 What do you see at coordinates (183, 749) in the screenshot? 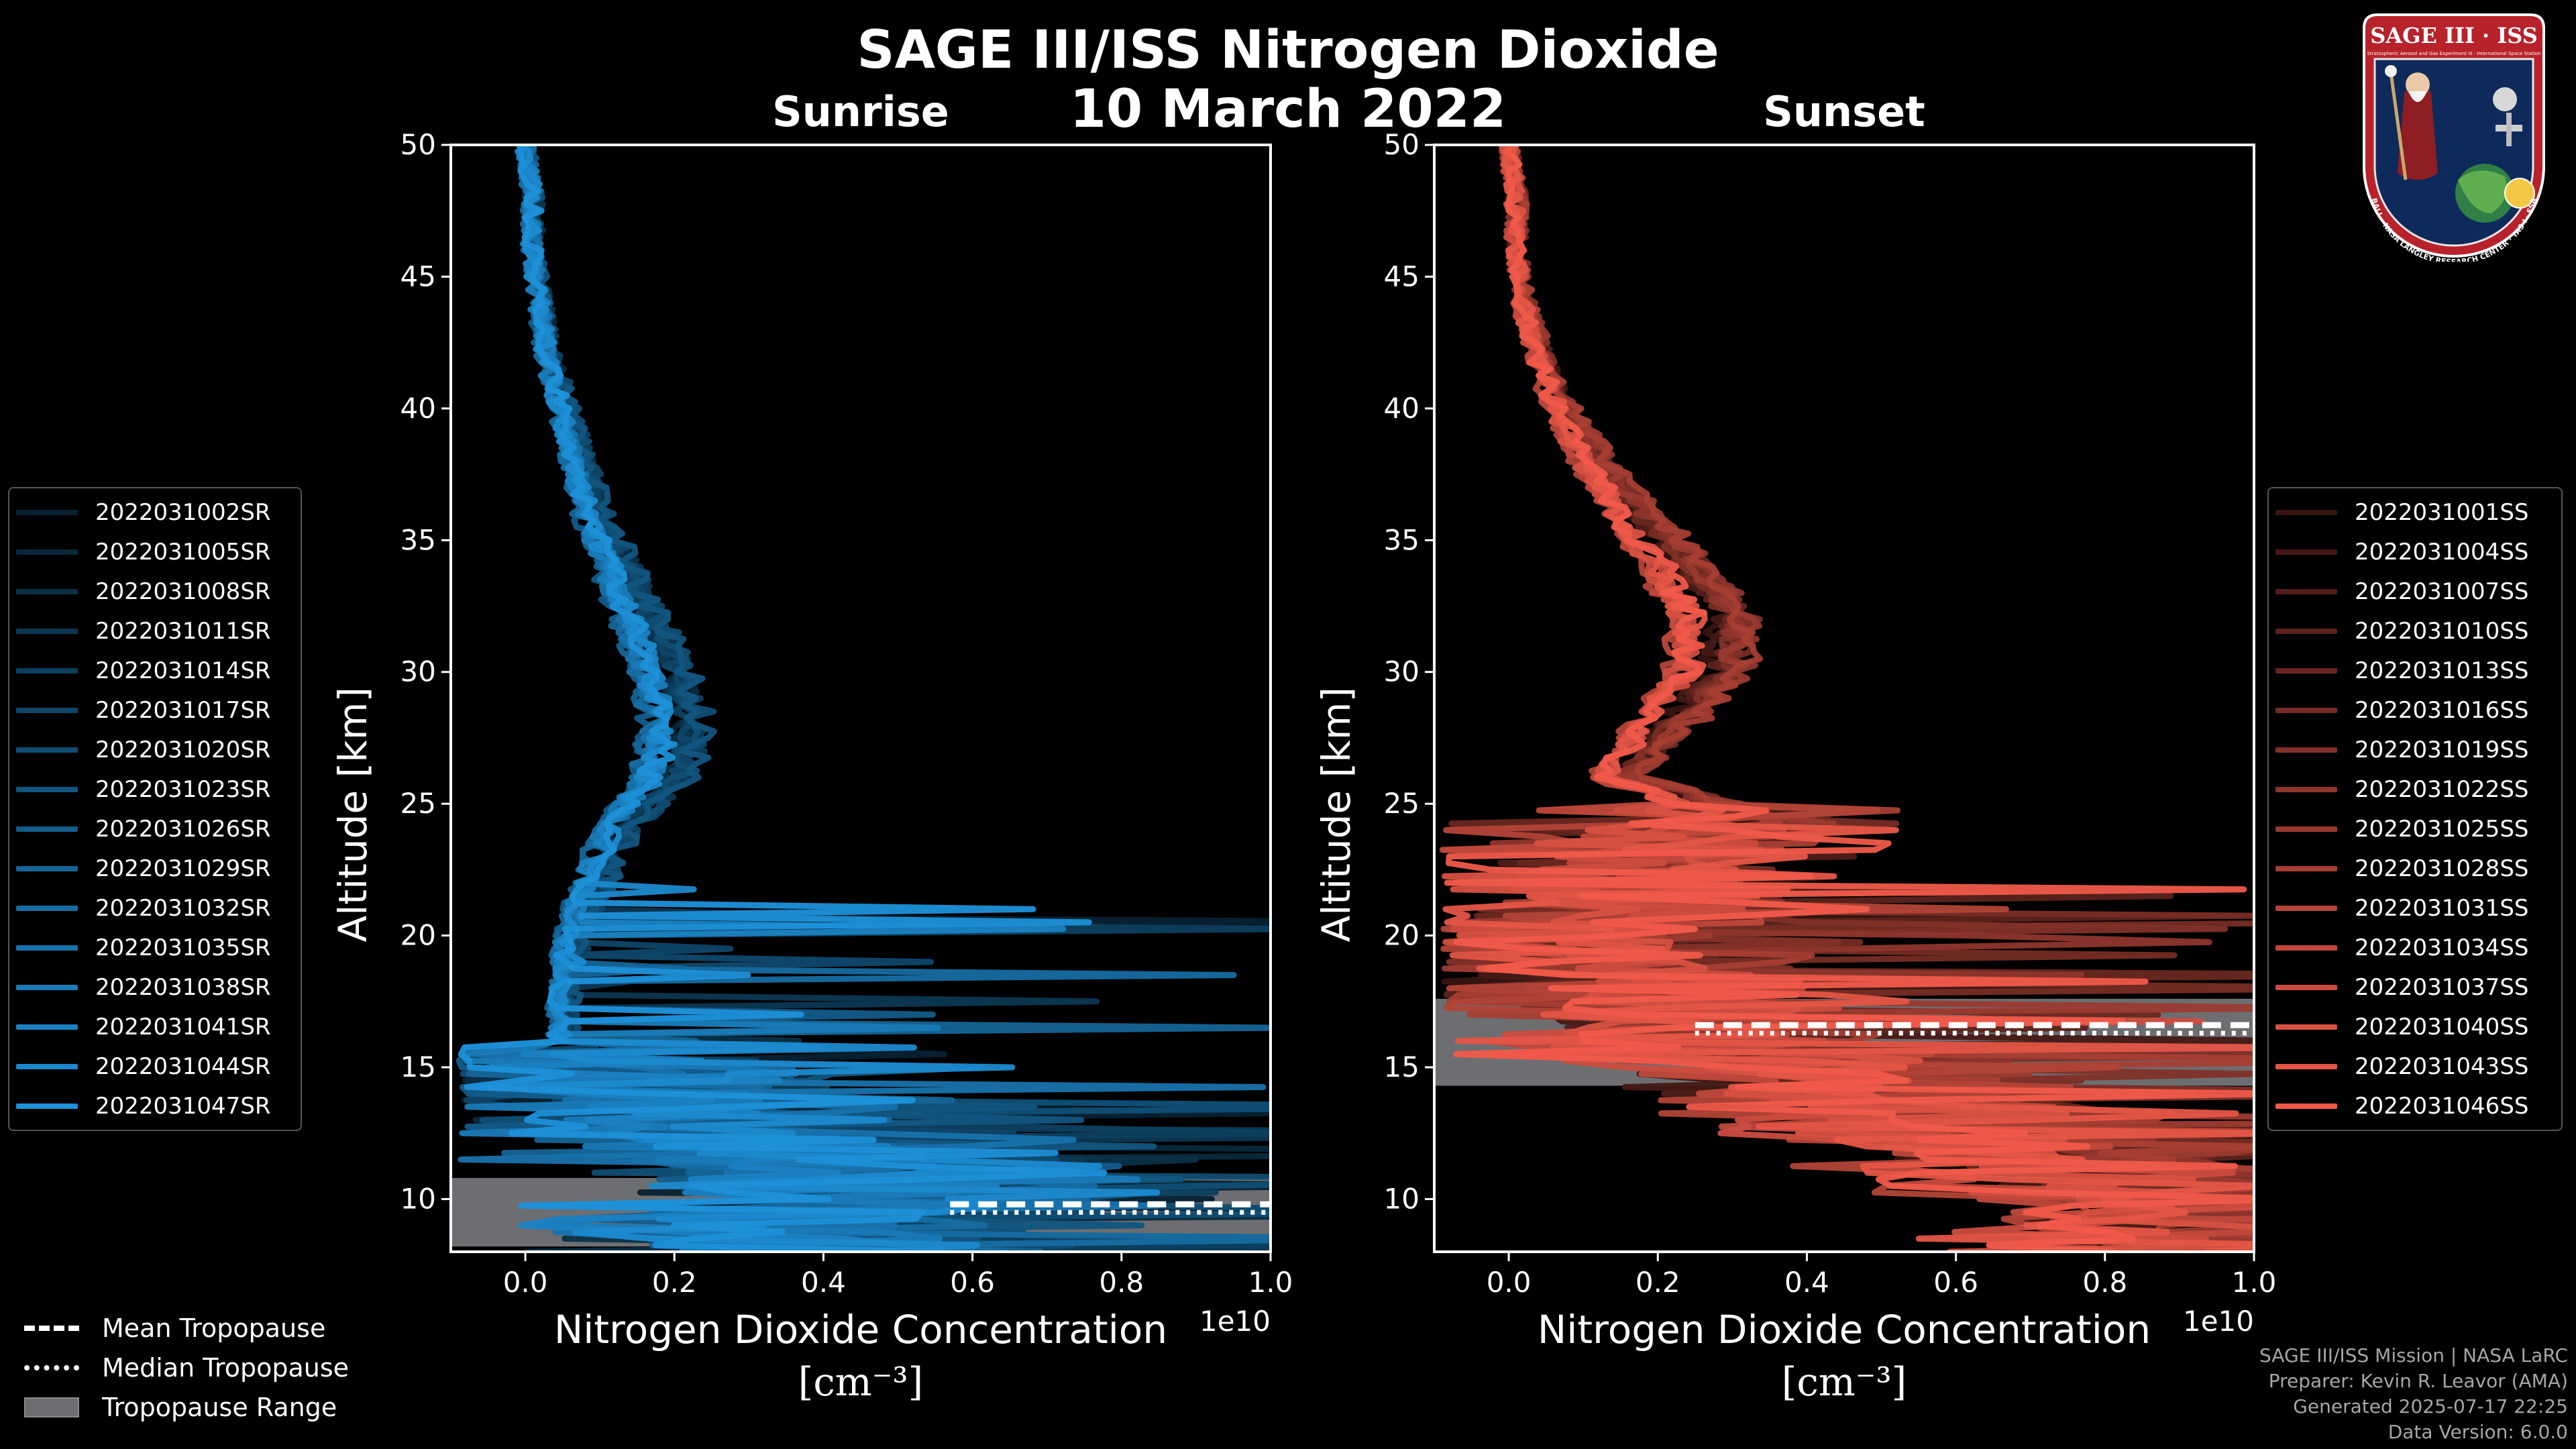
I see `legend-label: 2022031020SR` at bounding box center [183, 749].